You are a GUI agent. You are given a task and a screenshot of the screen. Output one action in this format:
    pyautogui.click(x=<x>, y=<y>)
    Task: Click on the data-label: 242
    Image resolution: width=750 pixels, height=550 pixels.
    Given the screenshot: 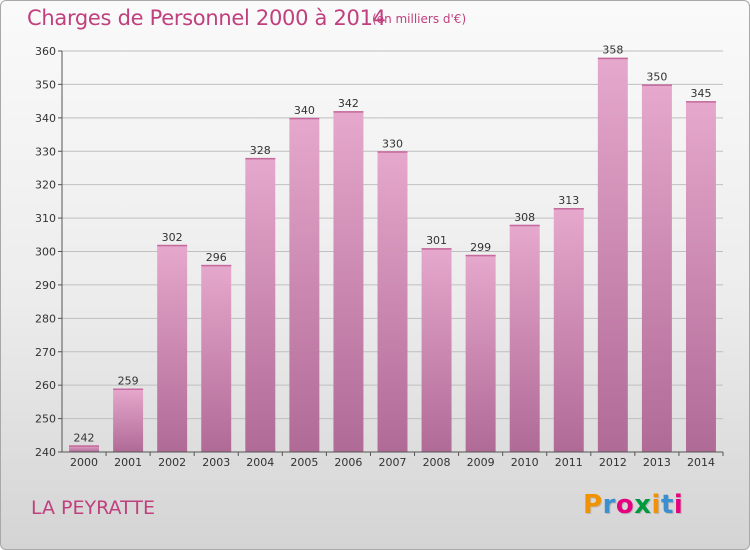 What is the action you would take?
    pyautogui.click(x=84, y=437)
    